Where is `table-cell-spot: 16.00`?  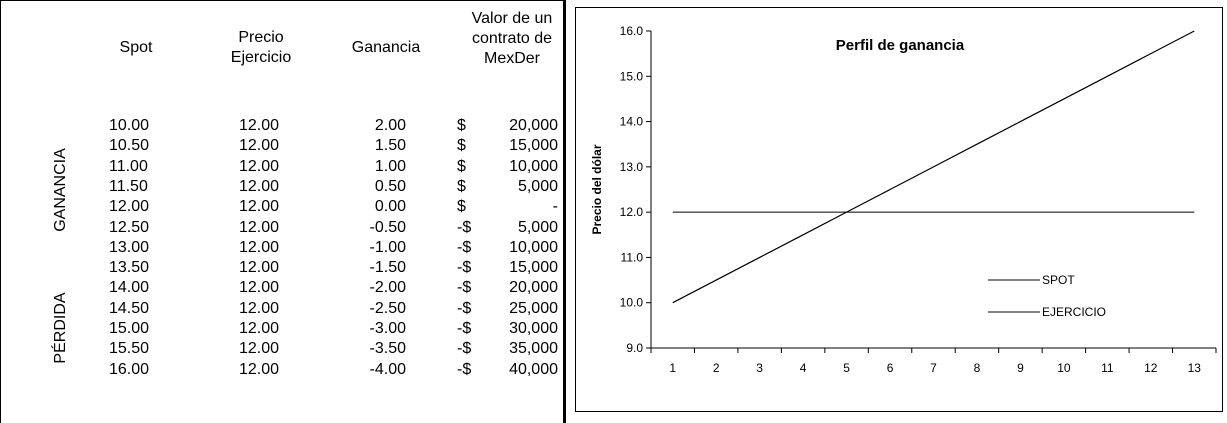
table-cell-spot: 16.00 is located at coordinates (129, 369).